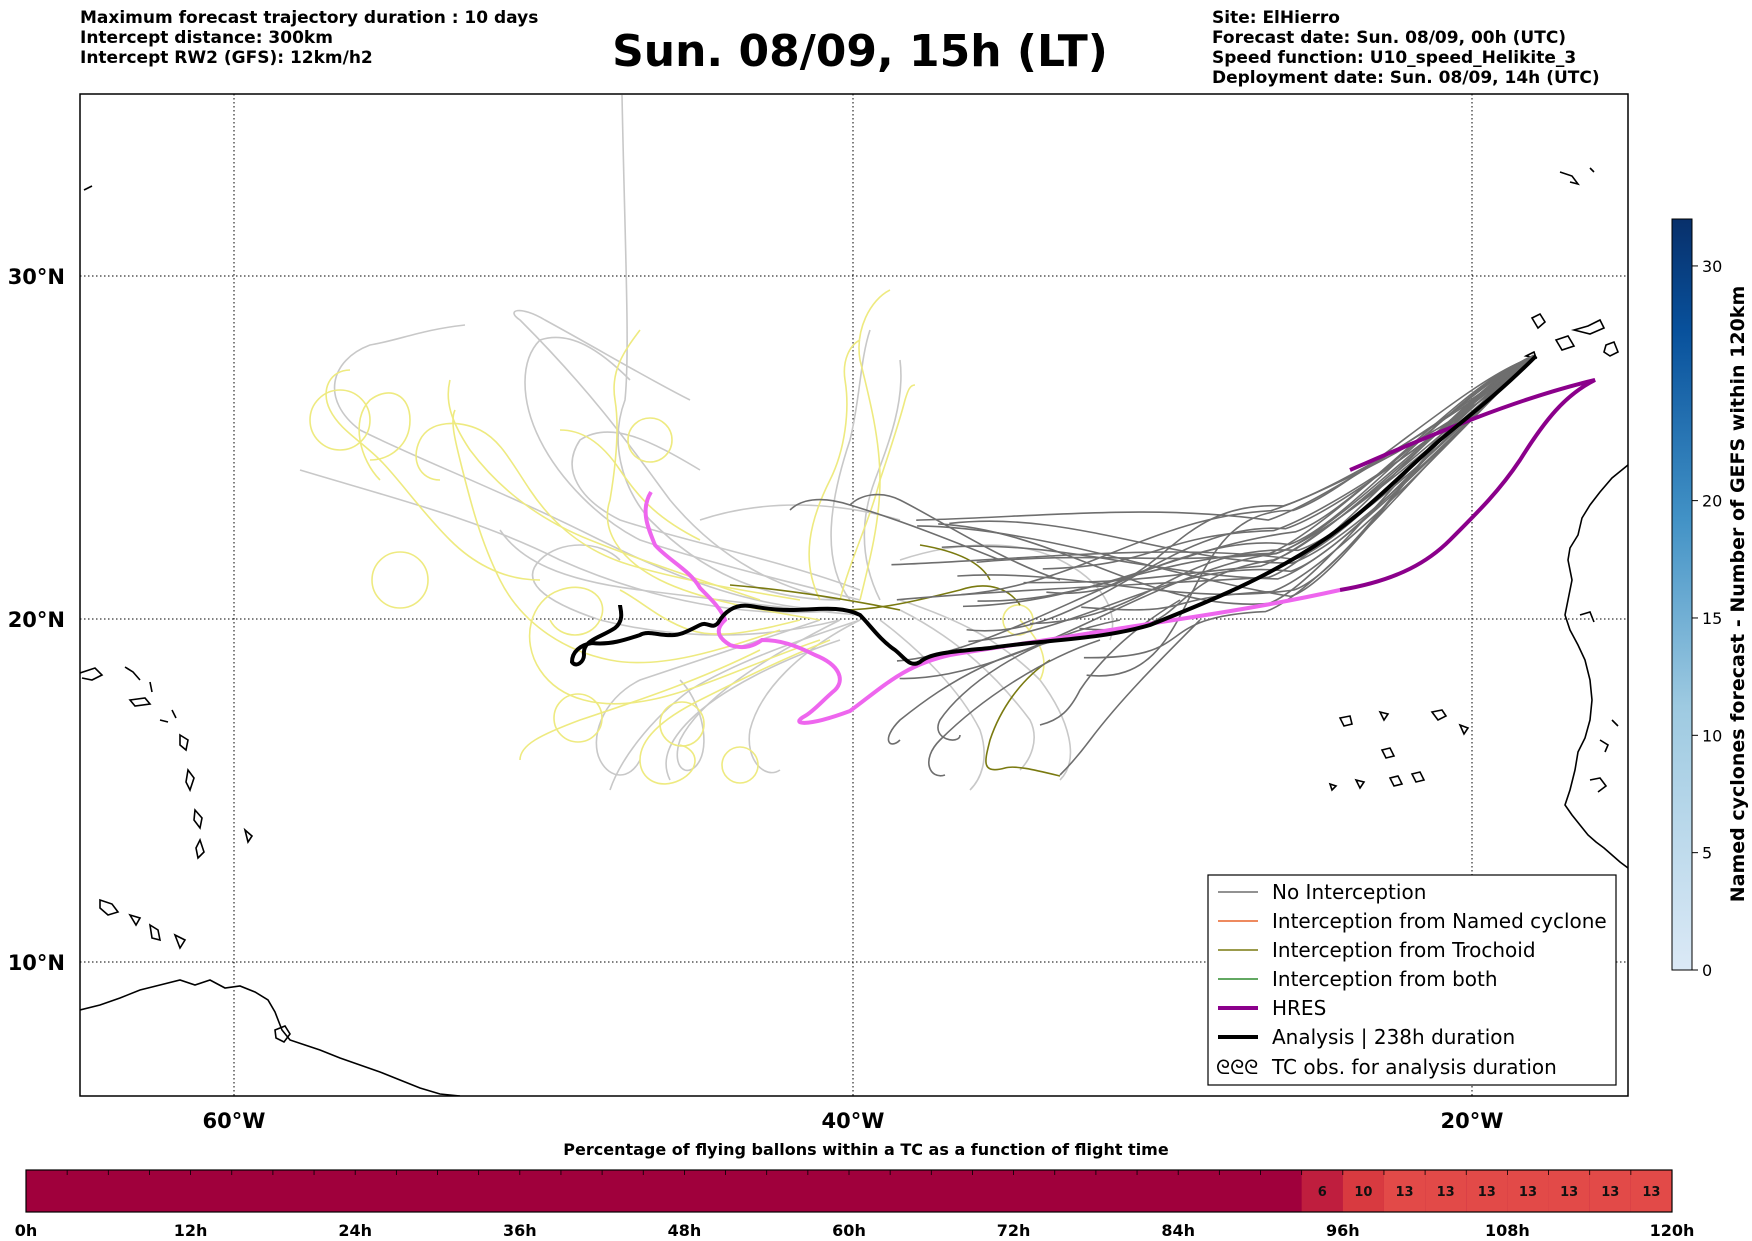  What do you see at coordinates (1299, 1008) in the screenshot?
I see `legend-label-hres: HRES` at bounding box center [1299, 1008].